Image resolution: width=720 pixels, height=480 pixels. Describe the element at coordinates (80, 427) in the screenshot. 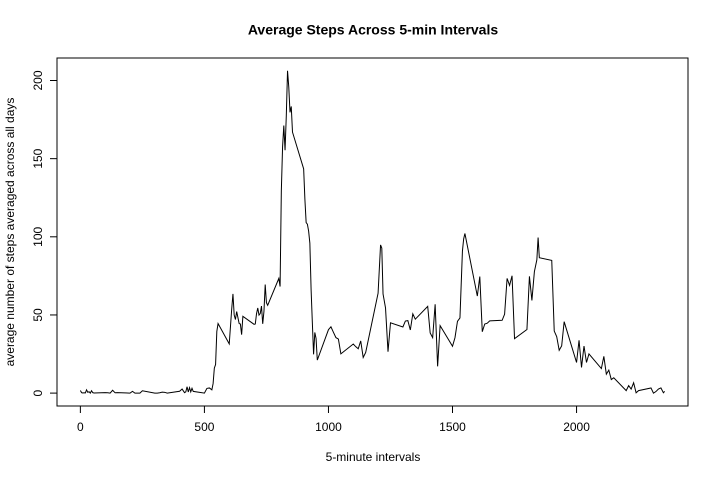

I see `x-tick-label: 0` at that location.